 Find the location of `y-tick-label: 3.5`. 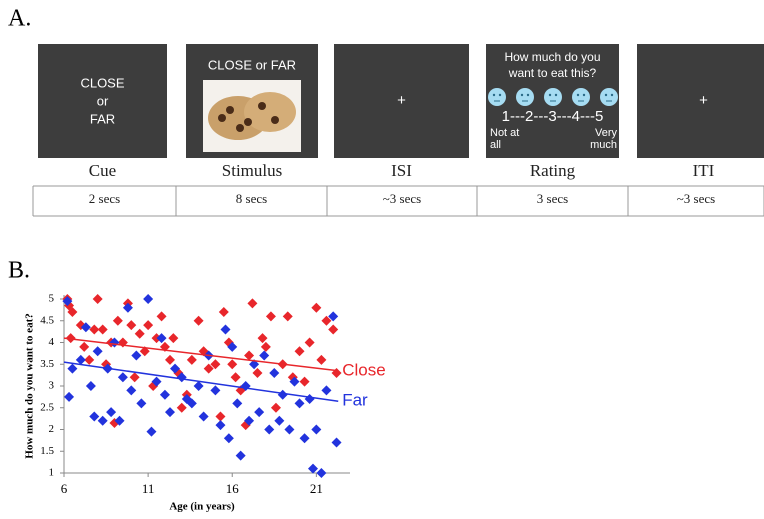

y-tick-label: 3.5 is located at coordinates (47, 364).